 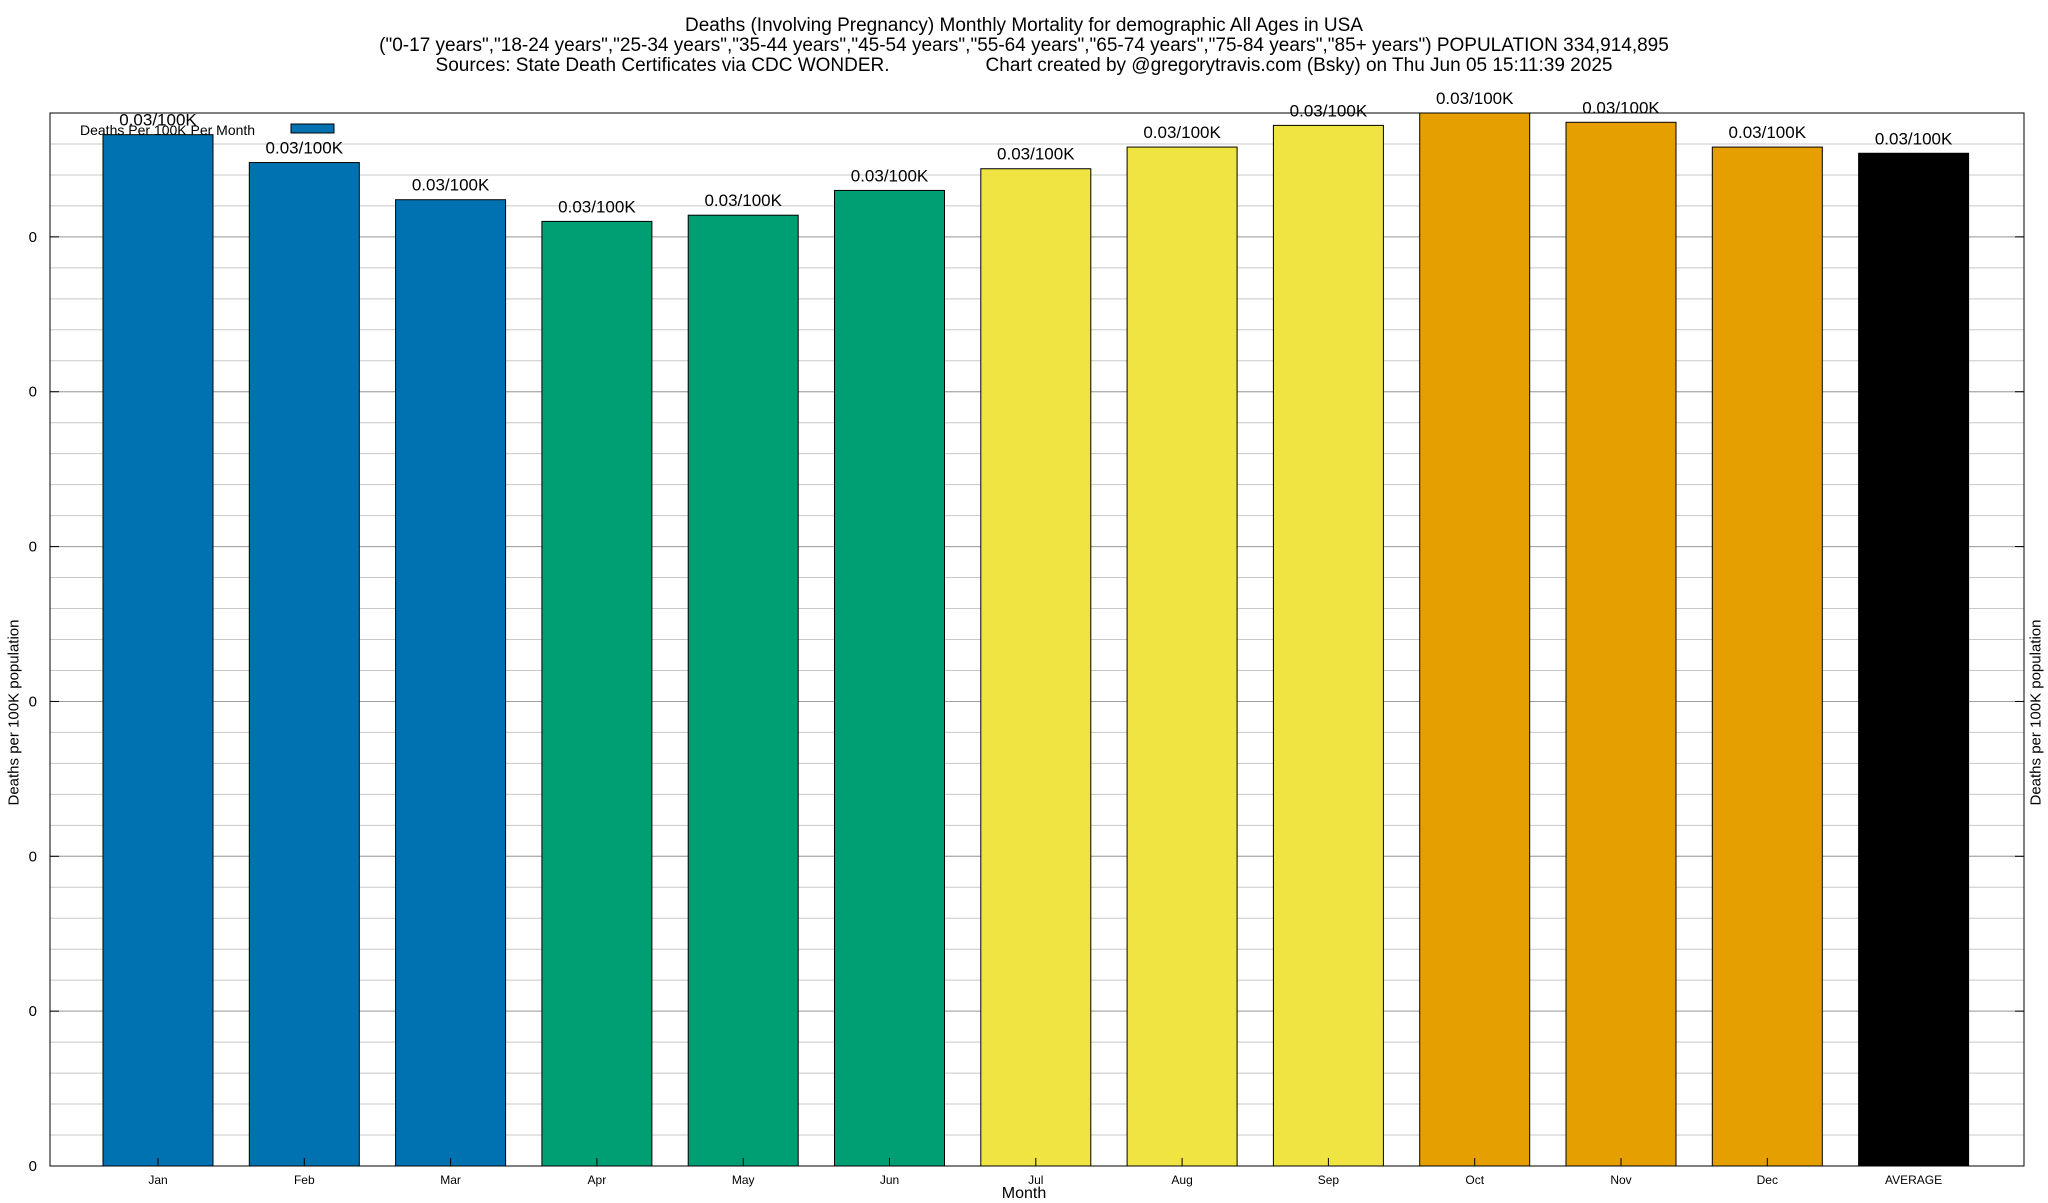 I want to click on x-tick-label: Jul, so click(x=1035, y=1180).